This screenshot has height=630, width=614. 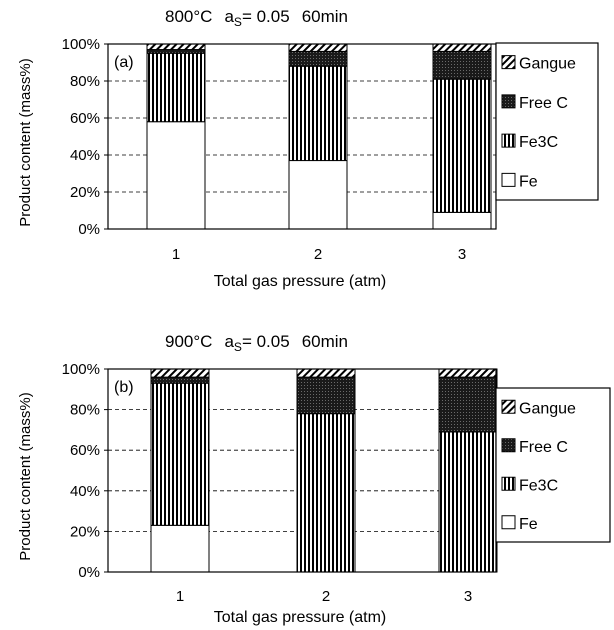 I want to click on panel-label: (b), so click(x=124, y=387).